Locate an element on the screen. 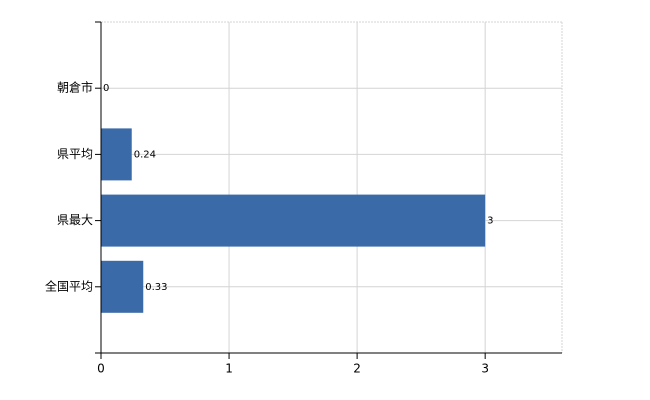  value-label: 0.33 is located at coordinates (156, 287).